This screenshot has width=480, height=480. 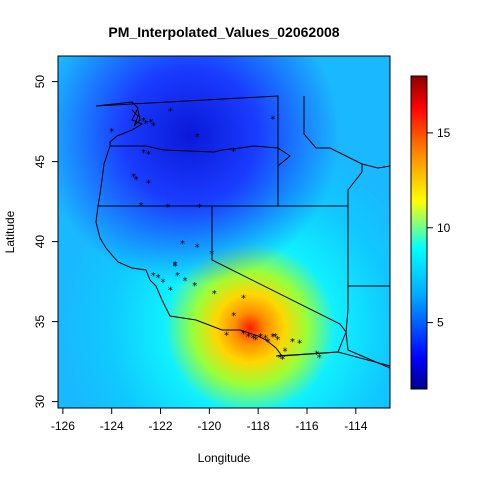 What do you see at coordinates (419, 232) in the screenshot?
I see `colorbar-scale` at bounding box center [419, 232].